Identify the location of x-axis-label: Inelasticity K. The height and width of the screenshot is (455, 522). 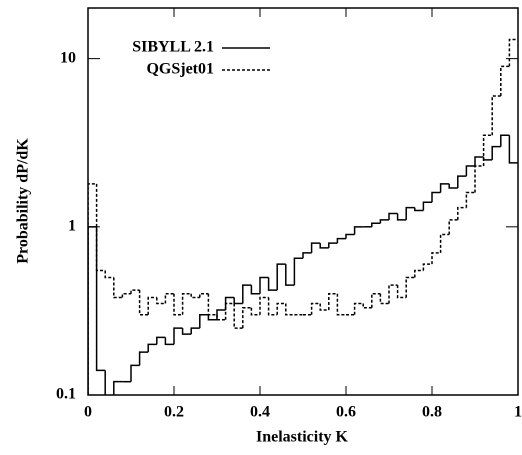
(302, 437).